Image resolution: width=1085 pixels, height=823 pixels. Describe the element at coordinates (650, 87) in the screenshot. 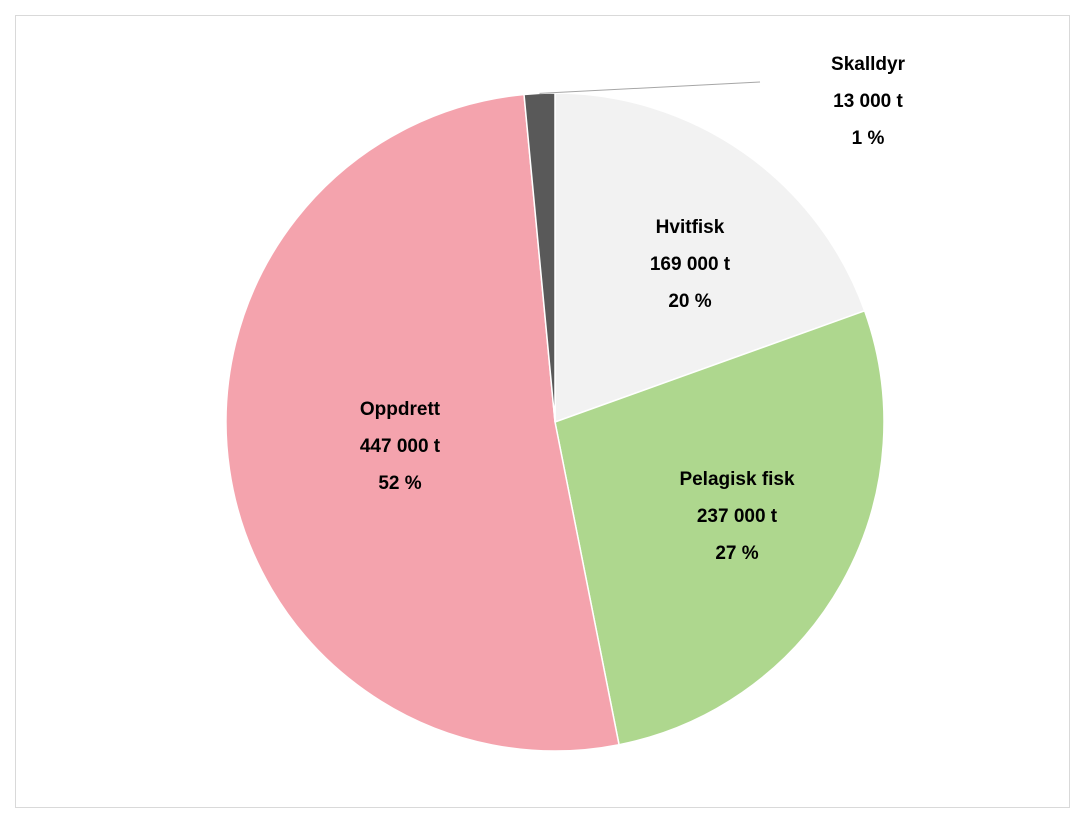

I see `leader-line` at that location.